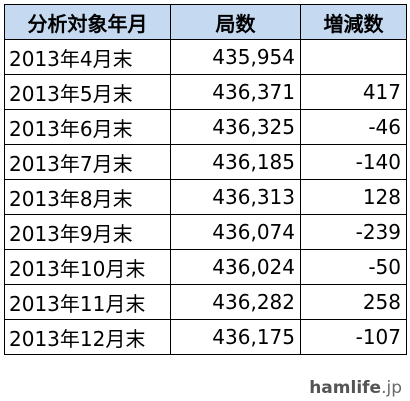 The height and width of the screenshot is (401, 410). I want to click on table-cell: 2013年10月末, so click(87, 267).